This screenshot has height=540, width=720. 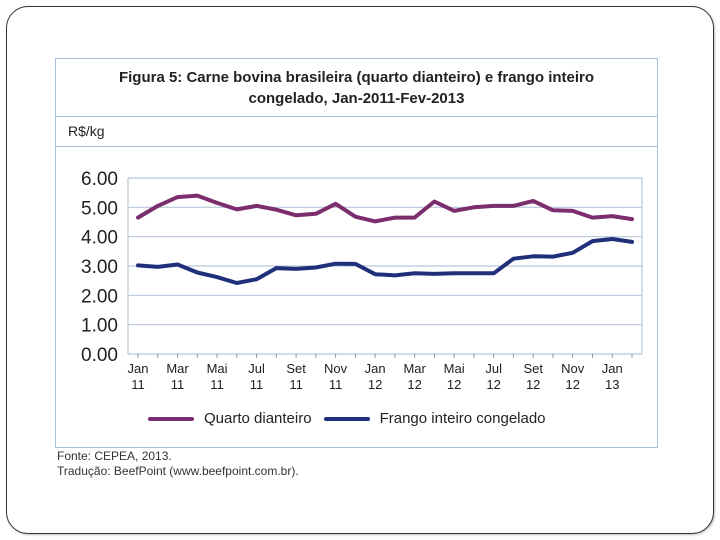 I want to click on y-tick-label: 6.00, so click(x=99, y=179).